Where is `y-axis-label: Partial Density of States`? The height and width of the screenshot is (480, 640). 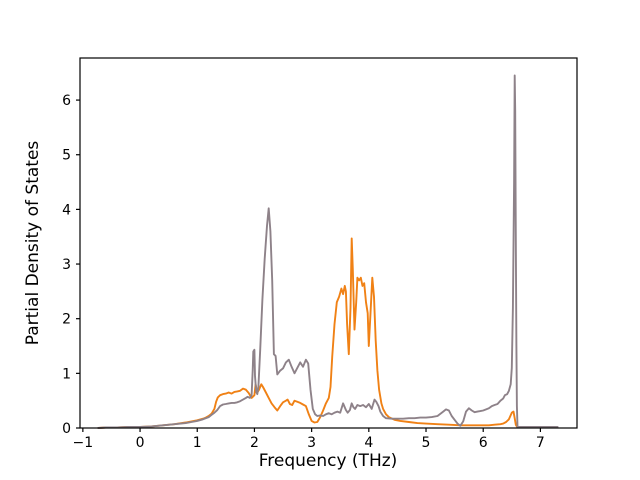
y-axis-label: Partial Density of States is located at coordinates (33, 243).